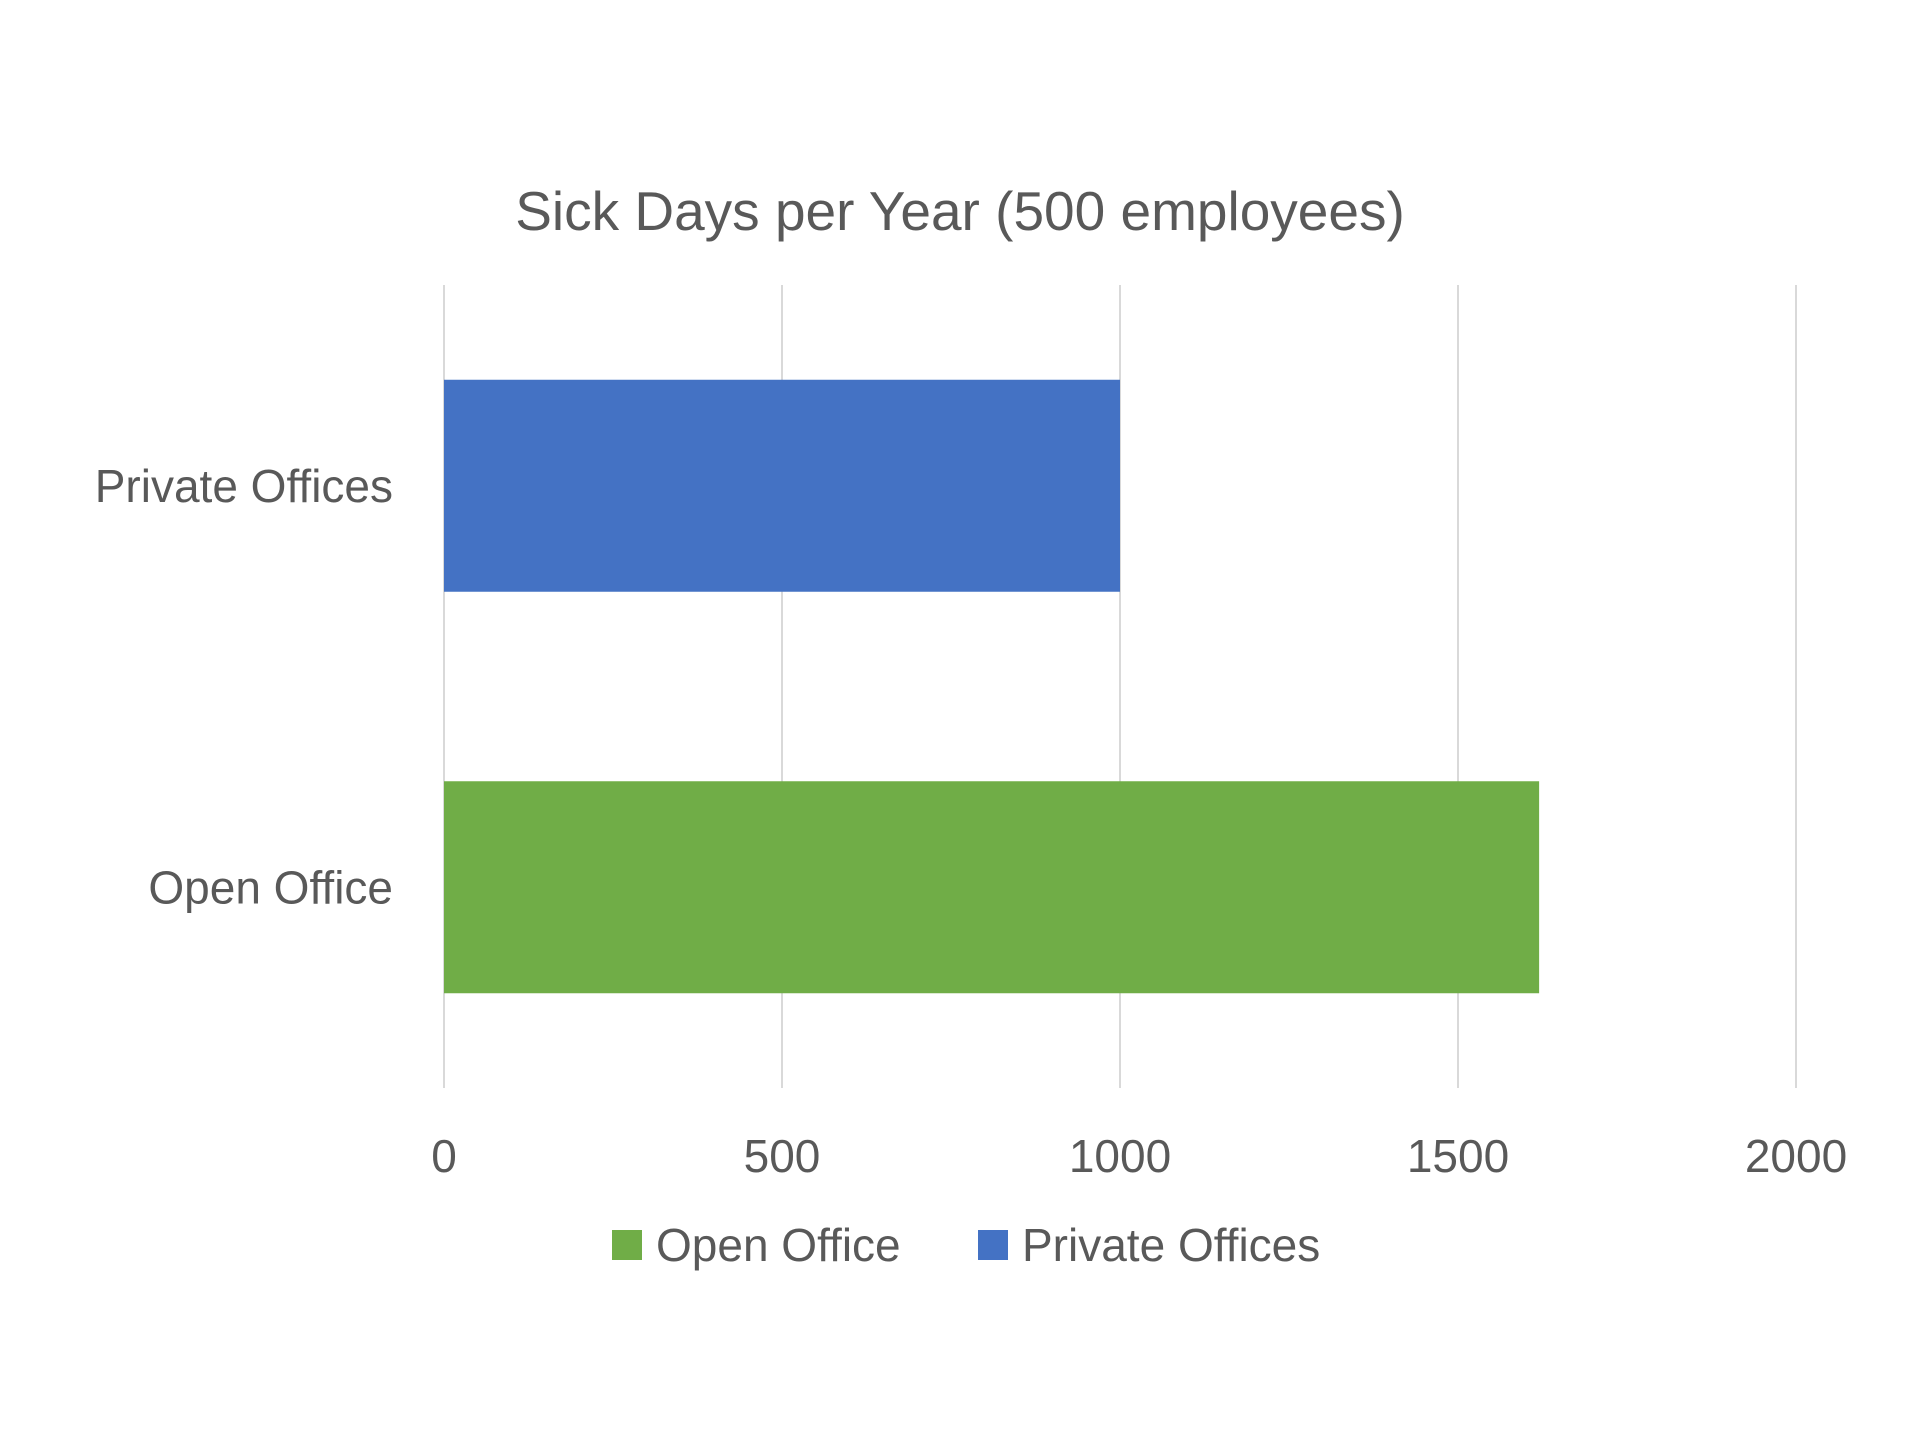 This screenshot has height=1440, width=1920. Describe the element at coordinates (1120, 1156) in the screenshot. I see `x-tick-label: 1000` at that location.